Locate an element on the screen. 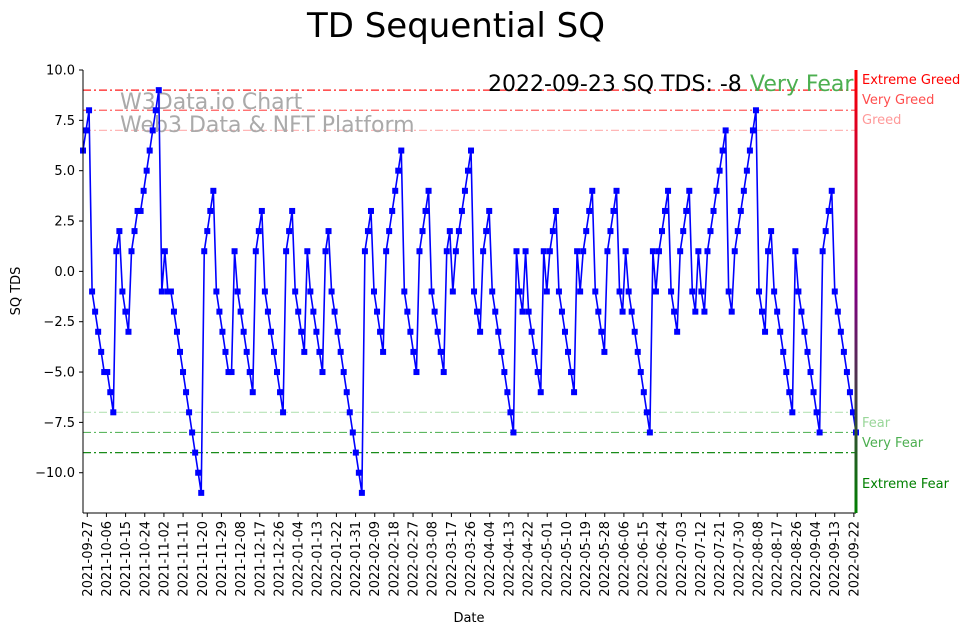 The image size is (976, 633). y-tick-label-4: 0.0 is located at coordinates (64, 272).